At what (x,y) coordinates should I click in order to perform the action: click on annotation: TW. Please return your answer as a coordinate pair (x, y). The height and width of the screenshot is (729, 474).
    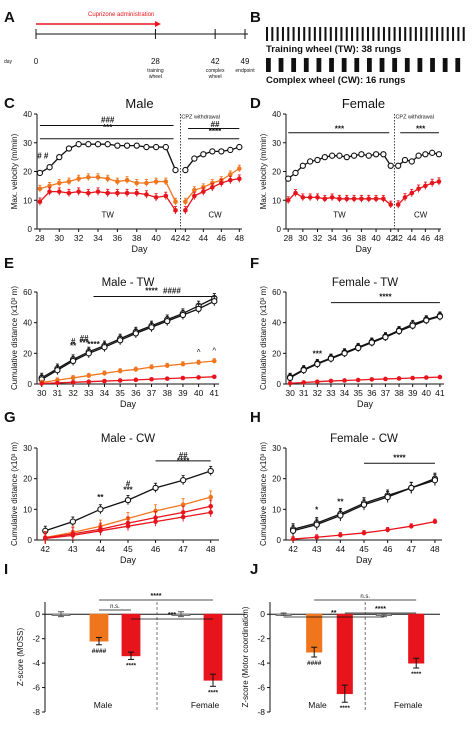
    Looking at the image, I should click on (339, 215).